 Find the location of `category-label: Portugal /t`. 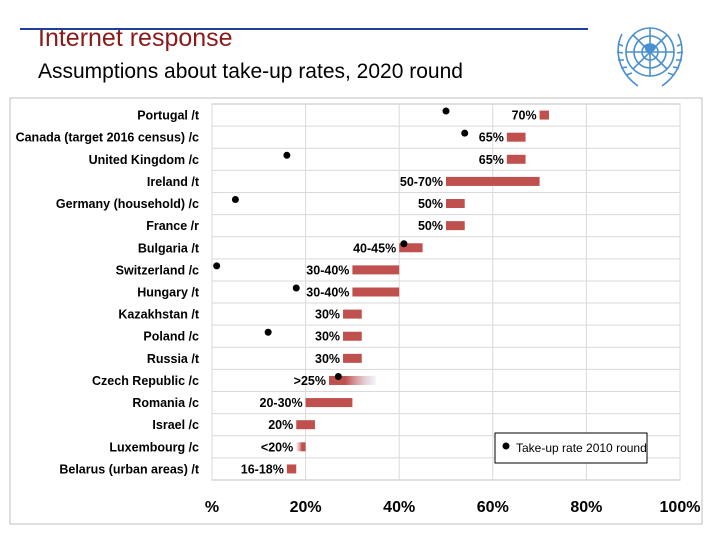

category-label: Portugal /t is located at coordinates (168, 116).